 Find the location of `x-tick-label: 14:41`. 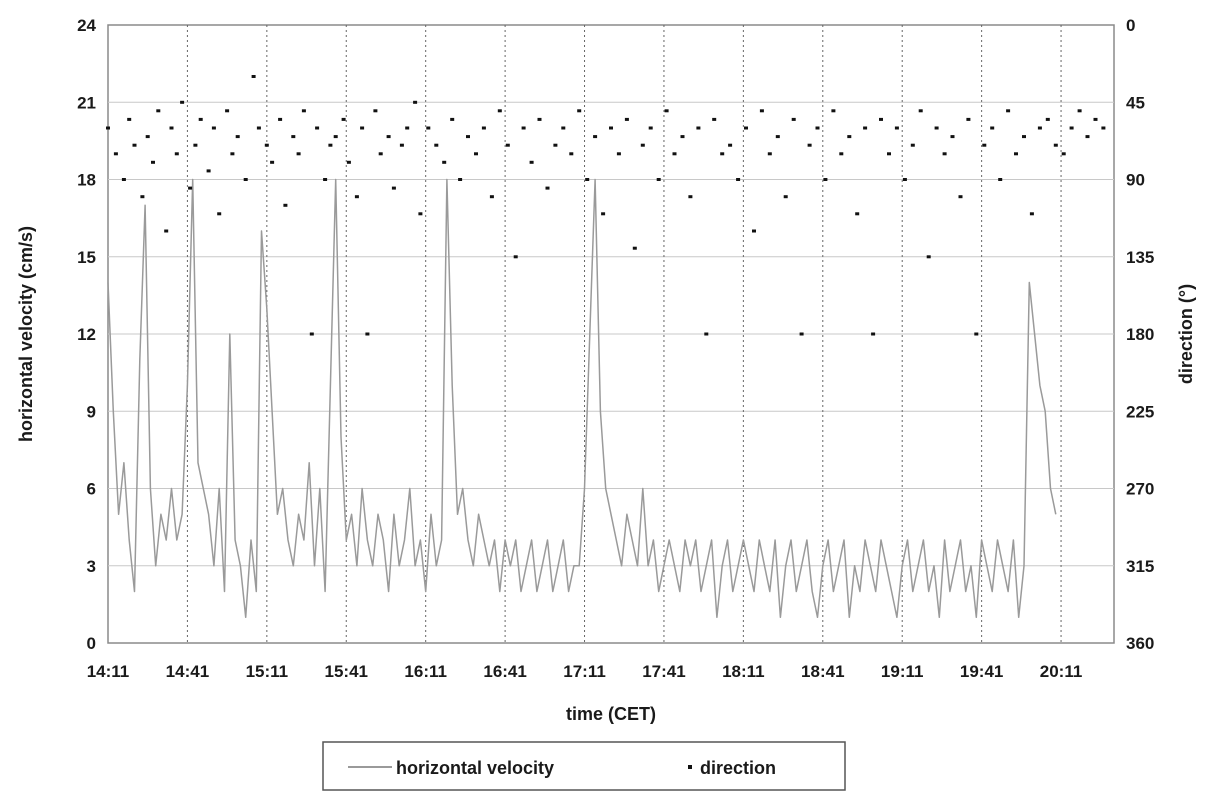

x-tick-label: 14:41 is located at coordinates (187, 671).